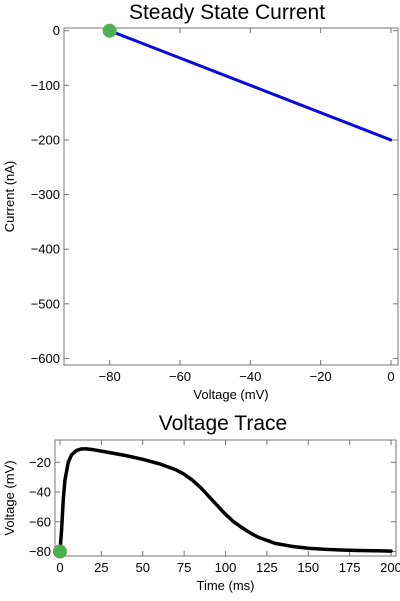  Describe the element at coordinates (45, 358) in the screenshot. I see `y-tick-label: −600` at that location.